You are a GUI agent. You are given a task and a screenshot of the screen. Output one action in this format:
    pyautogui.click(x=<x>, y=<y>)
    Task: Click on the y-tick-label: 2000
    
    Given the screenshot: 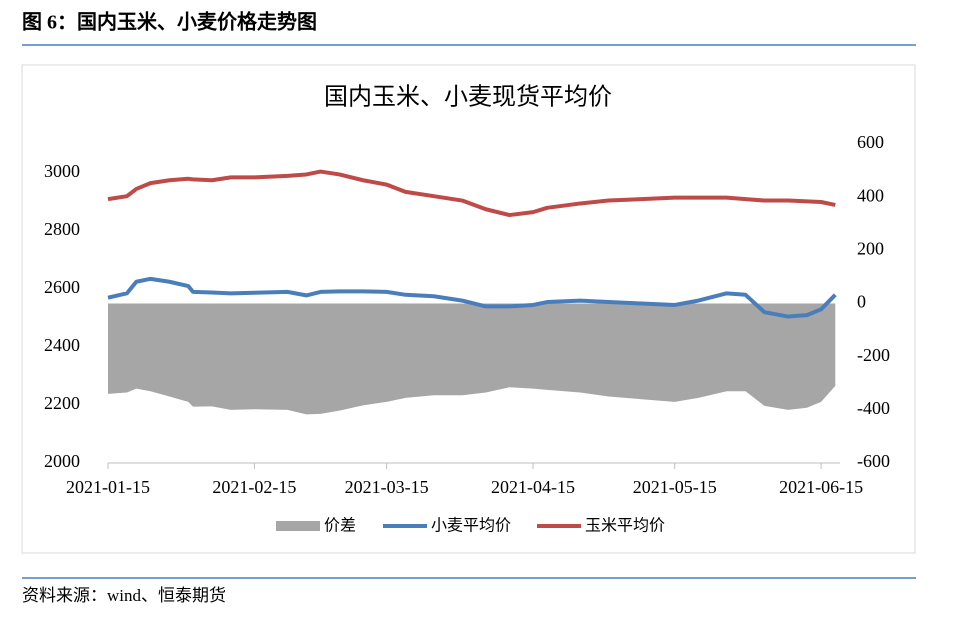 What is the action you would take?
    pyautogui.click(x=62, y=461)
    